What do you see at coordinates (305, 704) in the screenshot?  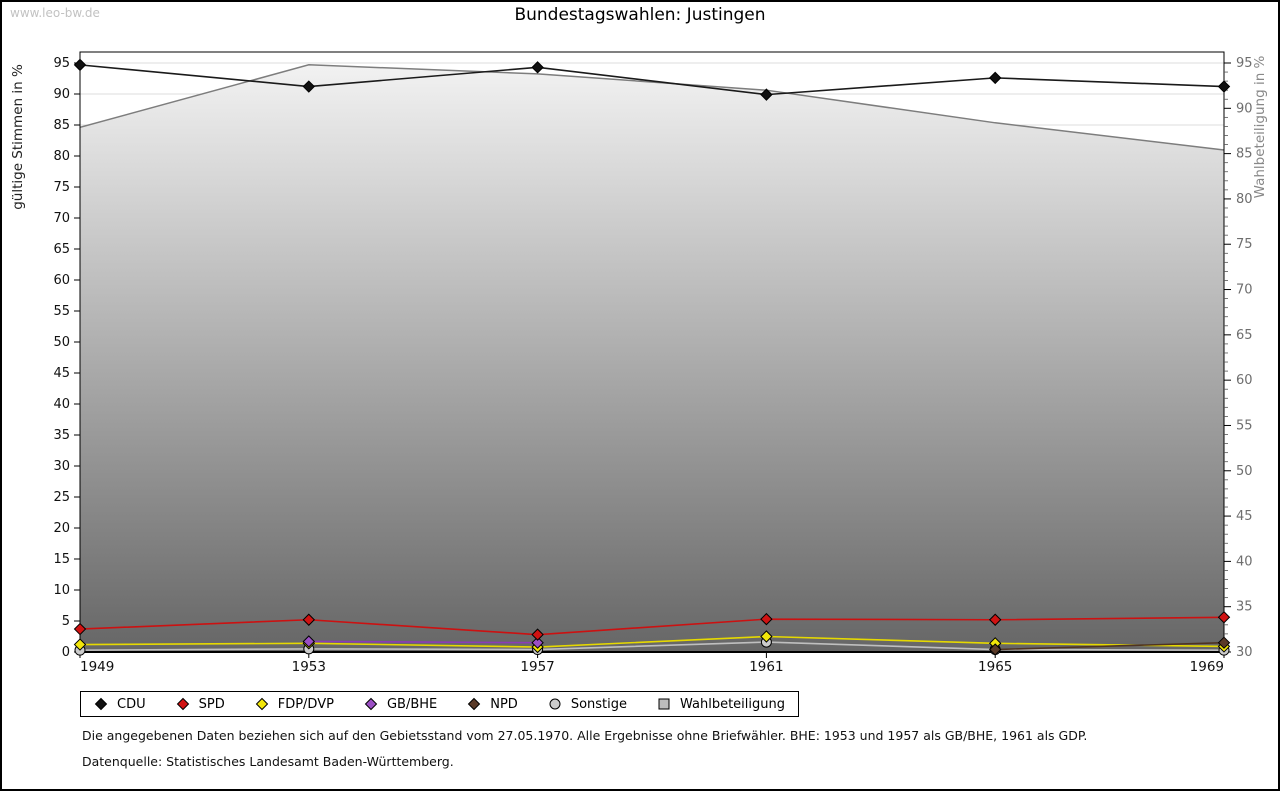 I see `legend-label: FDP/DVP` at bounding box center [305, 704].